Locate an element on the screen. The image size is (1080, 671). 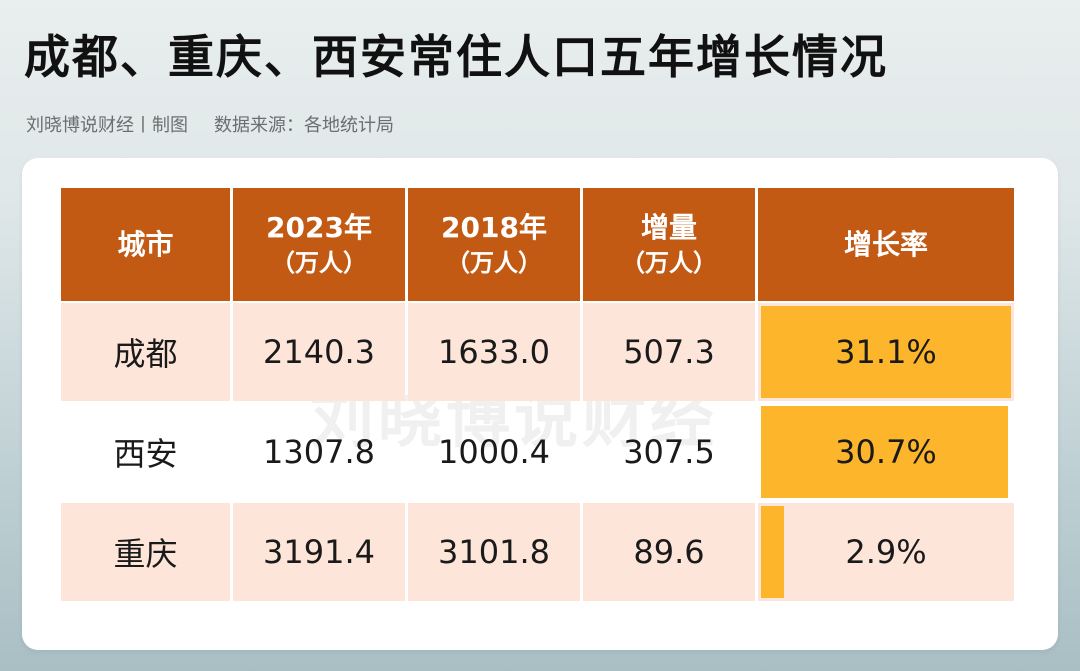
cell-pop-2018: 1000.4 is located at coordinates (494, 452).